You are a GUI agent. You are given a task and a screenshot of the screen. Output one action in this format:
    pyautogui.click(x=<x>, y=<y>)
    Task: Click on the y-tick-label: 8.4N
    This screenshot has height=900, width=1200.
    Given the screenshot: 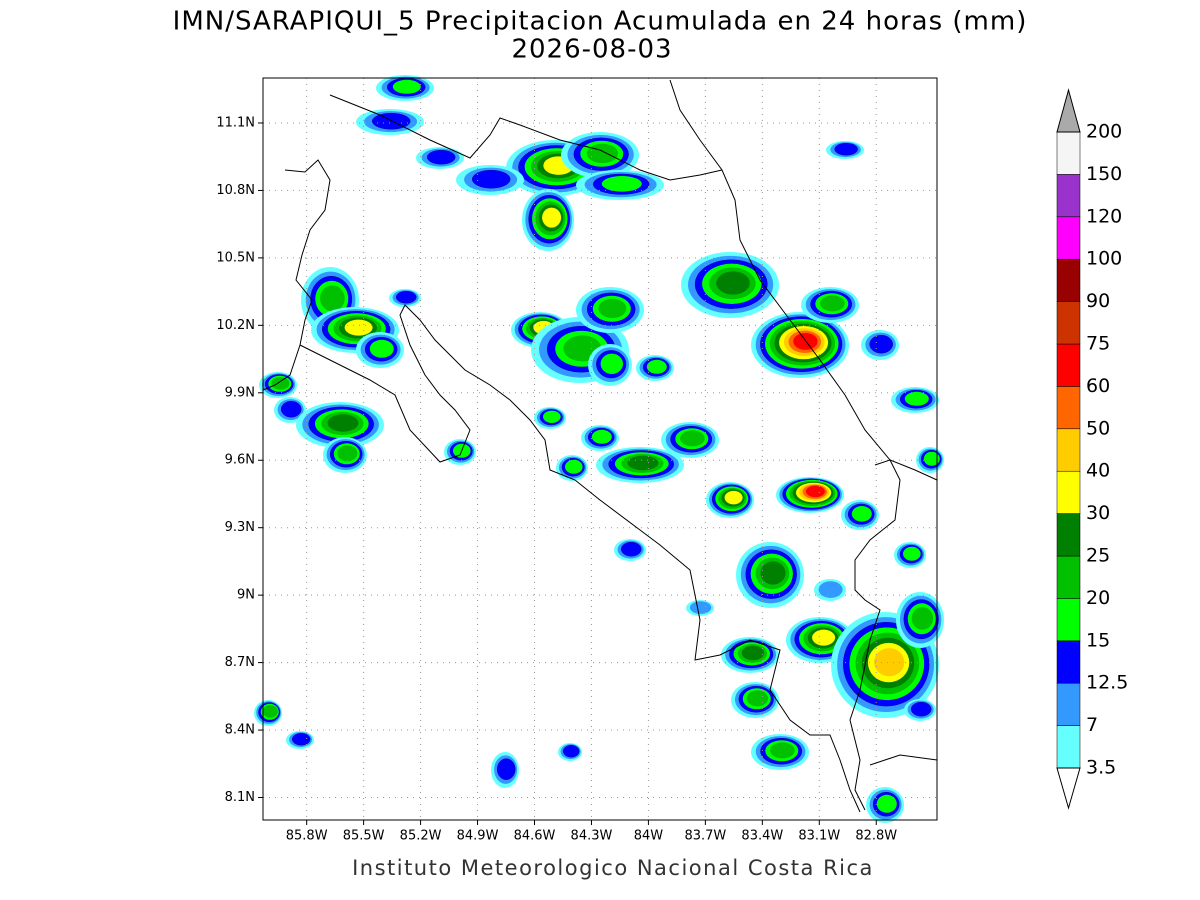 What is the action you would take?
    pyautogui.click(x=240, y=730)
    